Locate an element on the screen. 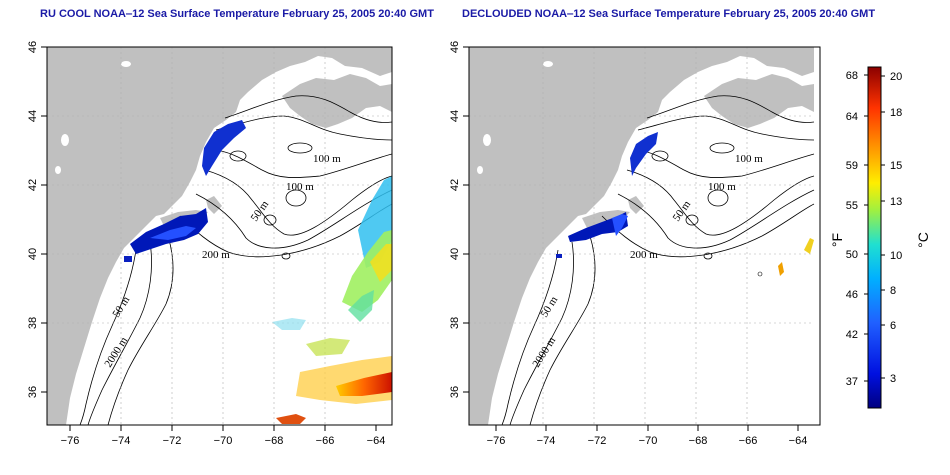 This screenshot has width=950, height=475. left-contour-label-200m: 200 m is located at coordinates (216, 255).